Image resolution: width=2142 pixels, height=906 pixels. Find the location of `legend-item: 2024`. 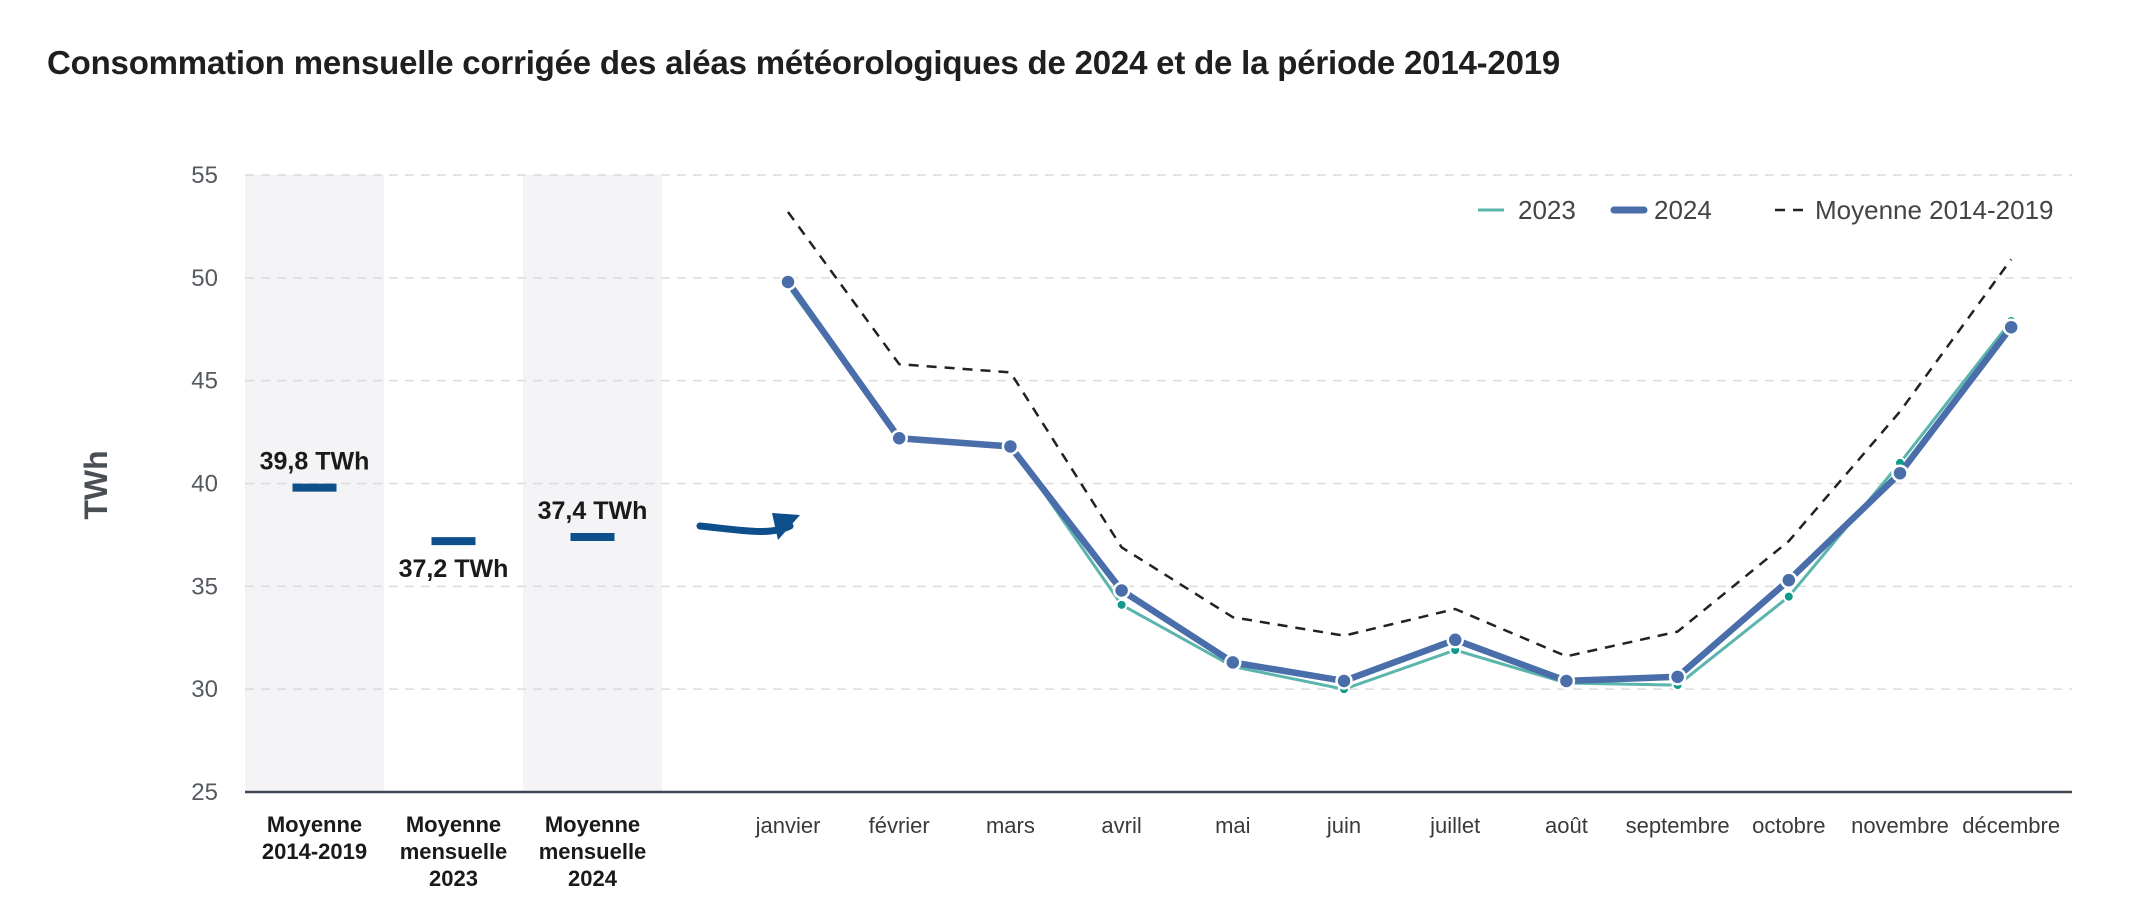

legend-item: 2024 is located at coordinates (1661, 210).